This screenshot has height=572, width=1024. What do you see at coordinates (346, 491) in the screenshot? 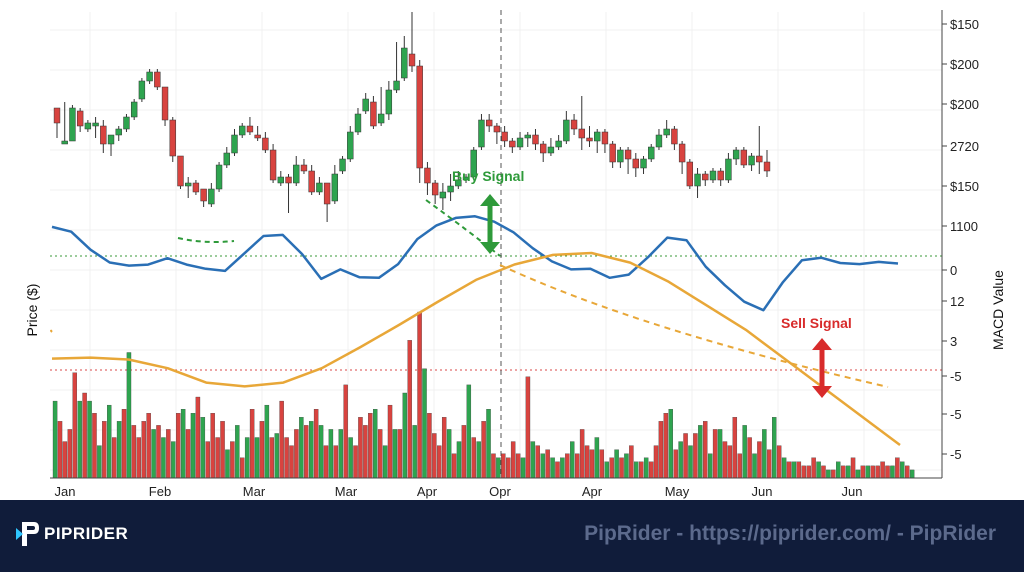
I see `x-tick-label: Mar` at bounding box center [346, 491].